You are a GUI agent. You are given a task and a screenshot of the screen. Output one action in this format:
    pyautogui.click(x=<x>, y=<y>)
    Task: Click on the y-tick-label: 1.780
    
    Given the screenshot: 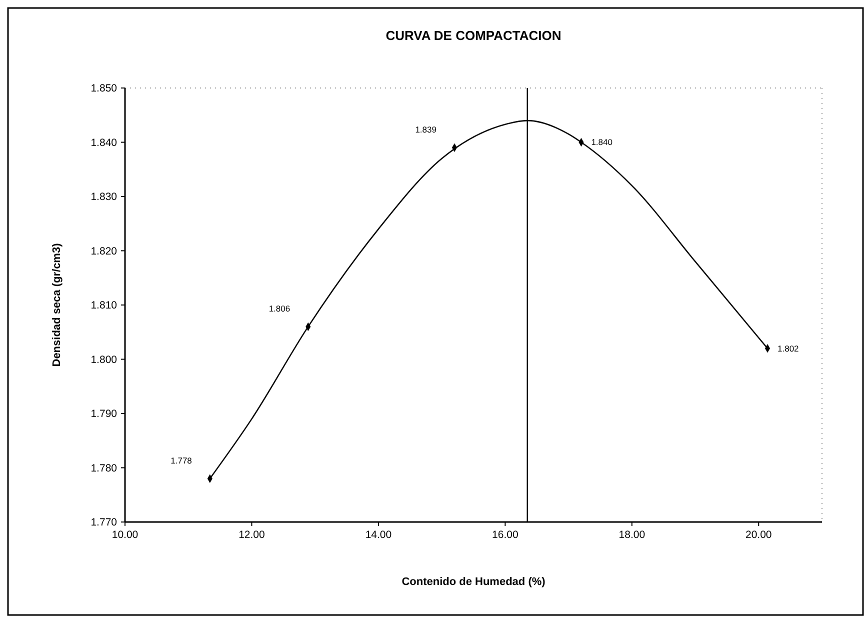 What is the action you would take?
    pyautogui.click(x=104, y=468)
    